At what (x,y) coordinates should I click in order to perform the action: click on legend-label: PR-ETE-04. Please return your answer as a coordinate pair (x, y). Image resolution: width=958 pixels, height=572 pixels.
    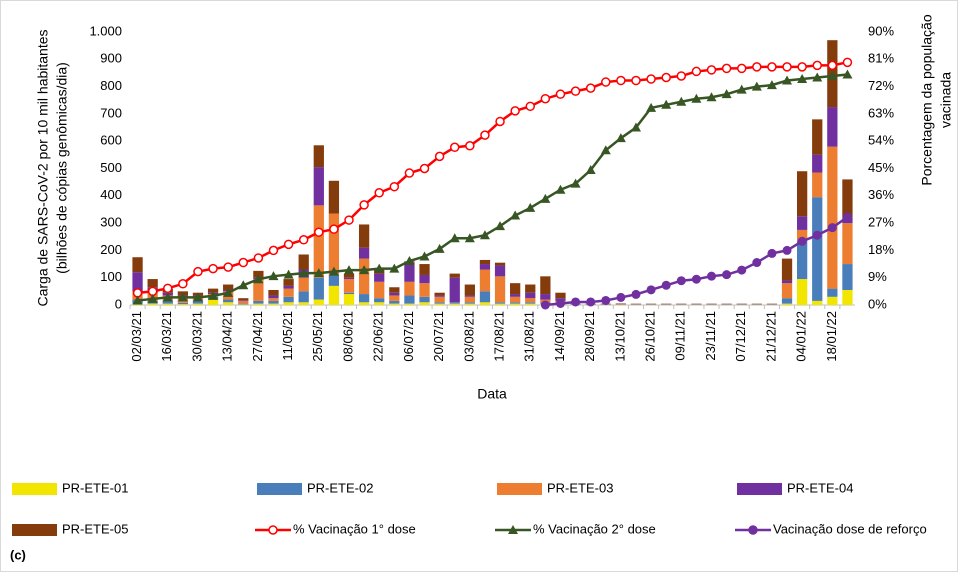
    Looking at the image, I should click on (820, 487).